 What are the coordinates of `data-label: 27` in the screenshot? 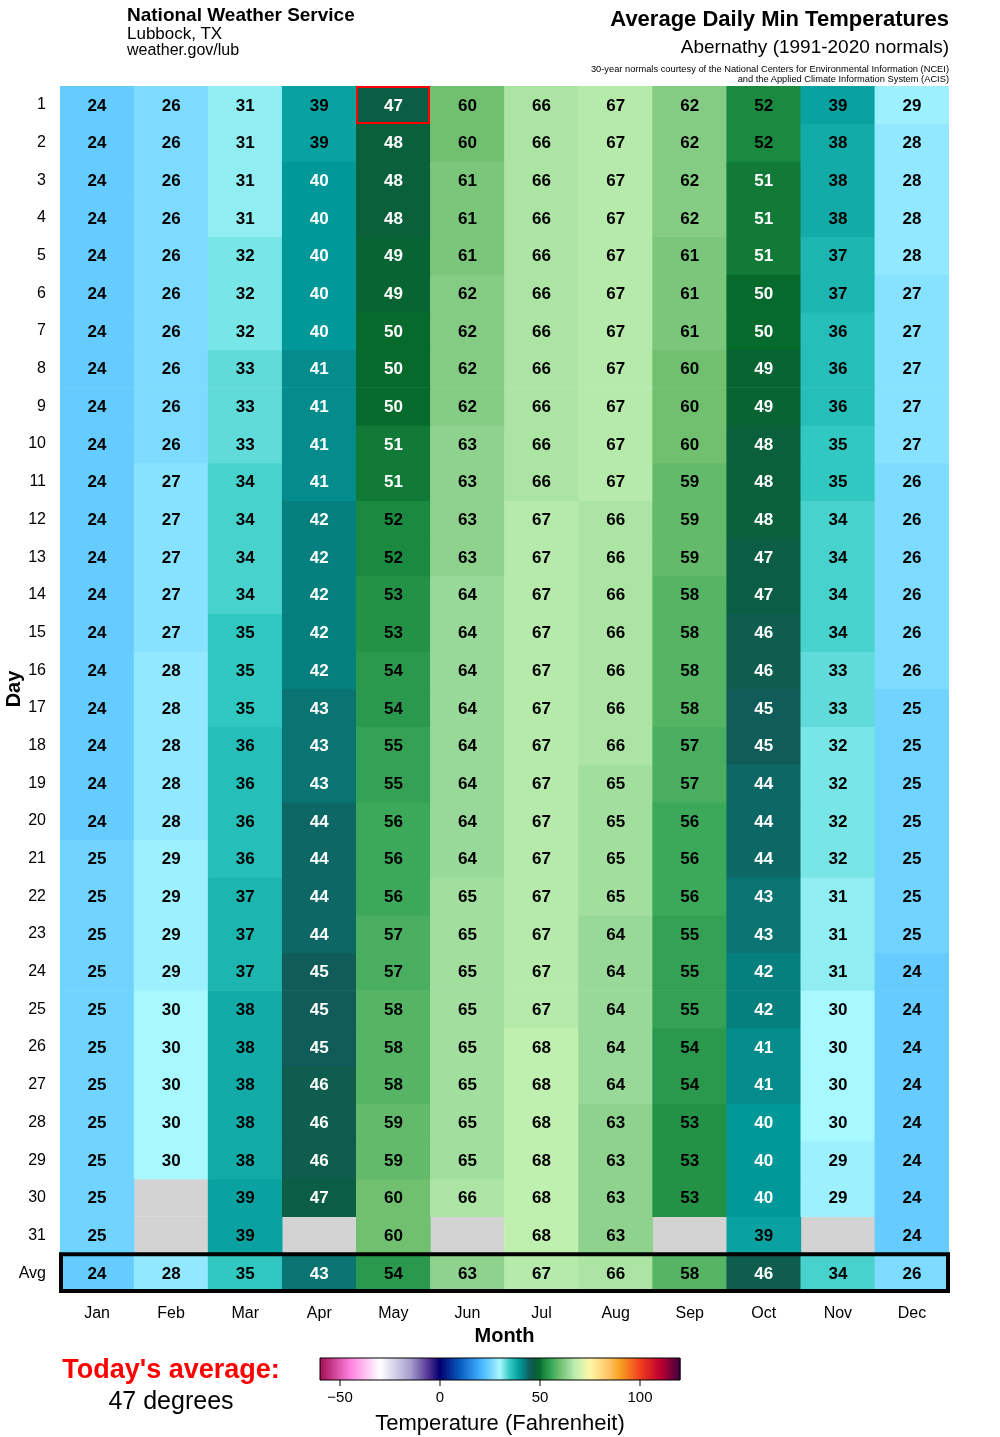 It's located at (912, 444).